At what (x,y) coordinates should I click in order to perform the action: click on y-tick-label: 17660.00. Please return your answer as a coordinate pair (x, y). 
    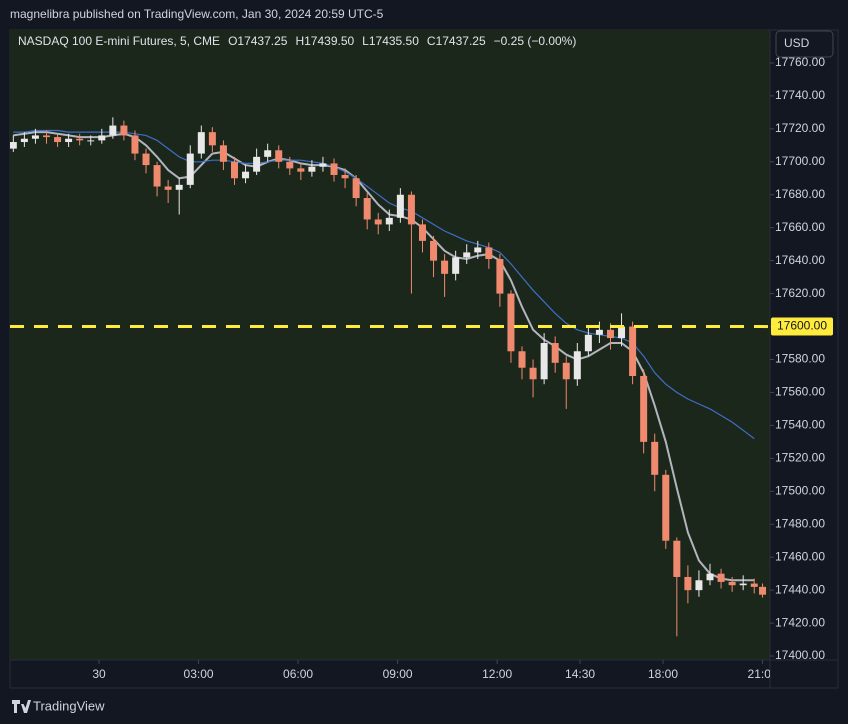
    Looking at the image, I should click on (800, 227).